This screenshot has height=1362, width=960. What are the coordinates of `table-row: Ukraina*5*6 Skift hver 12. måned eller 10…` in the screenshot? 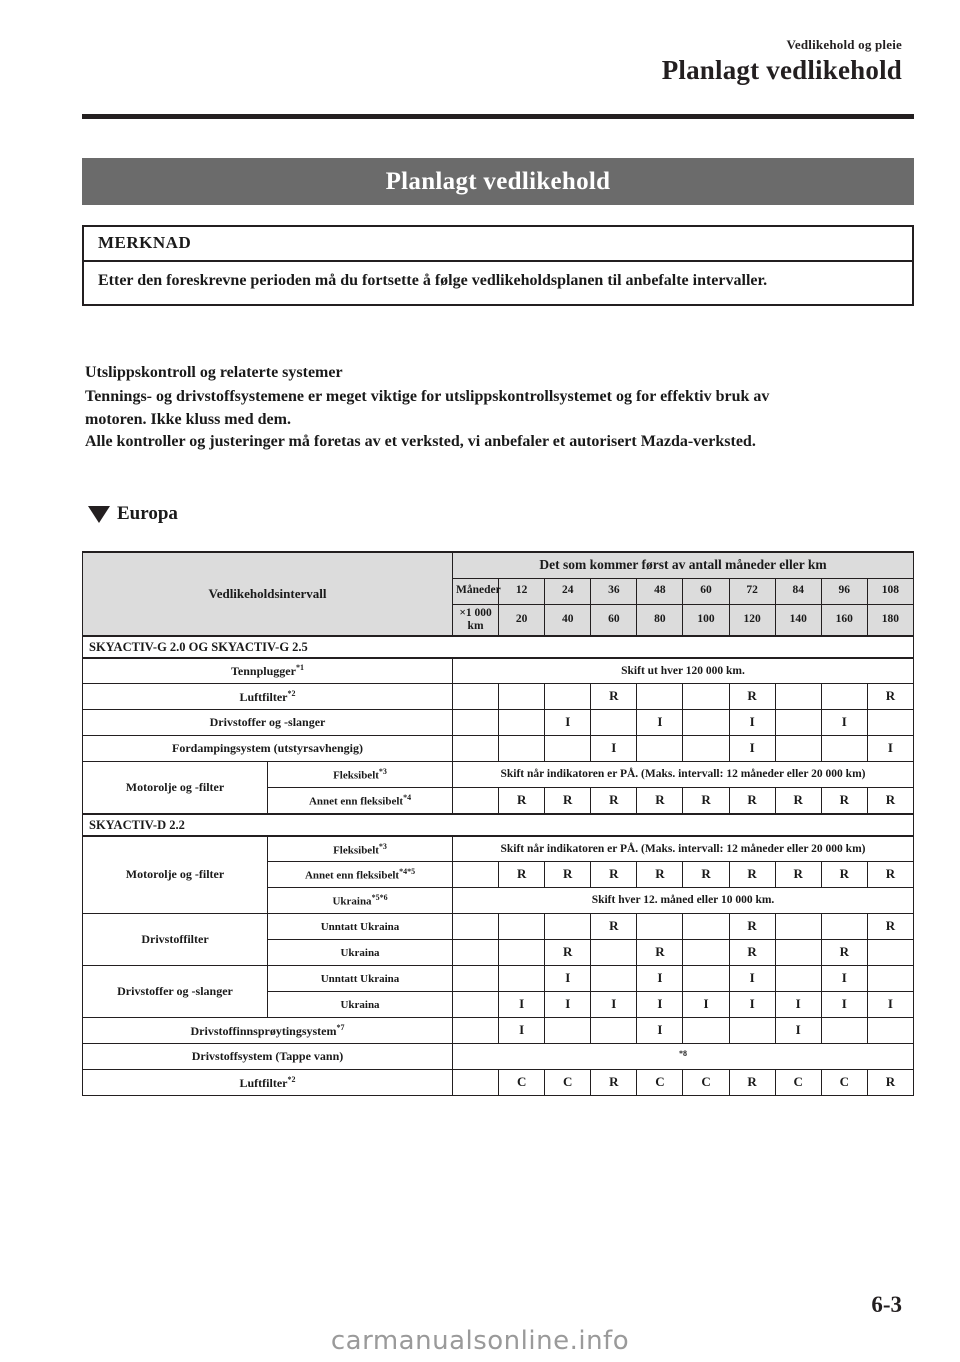 It's located at (498, 901).